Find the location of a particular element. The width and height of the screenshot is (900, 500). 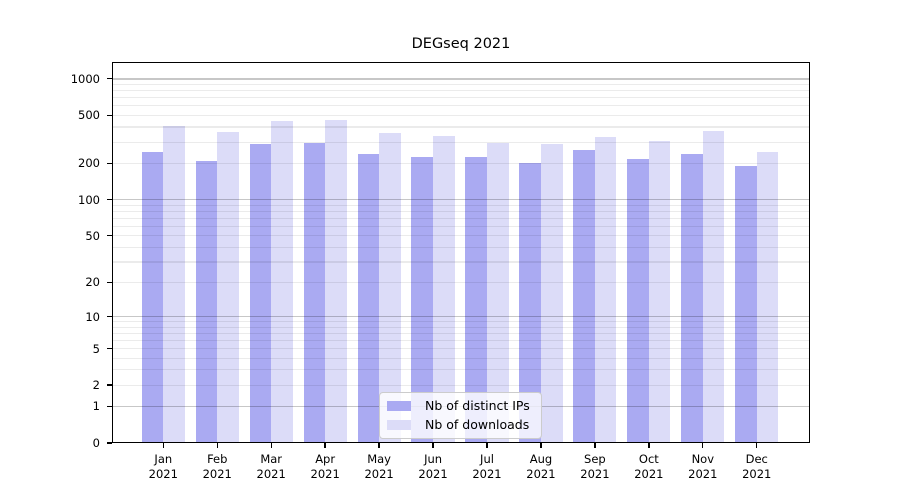

bar-downloads-feb is located at coordinates (228, 287).